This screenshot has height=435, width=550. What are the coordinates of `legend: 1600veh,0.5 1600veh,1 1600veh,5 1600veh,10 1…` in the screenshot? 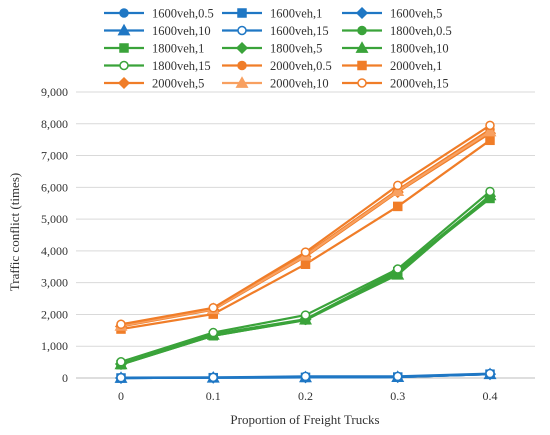 It's located at (278, 49).